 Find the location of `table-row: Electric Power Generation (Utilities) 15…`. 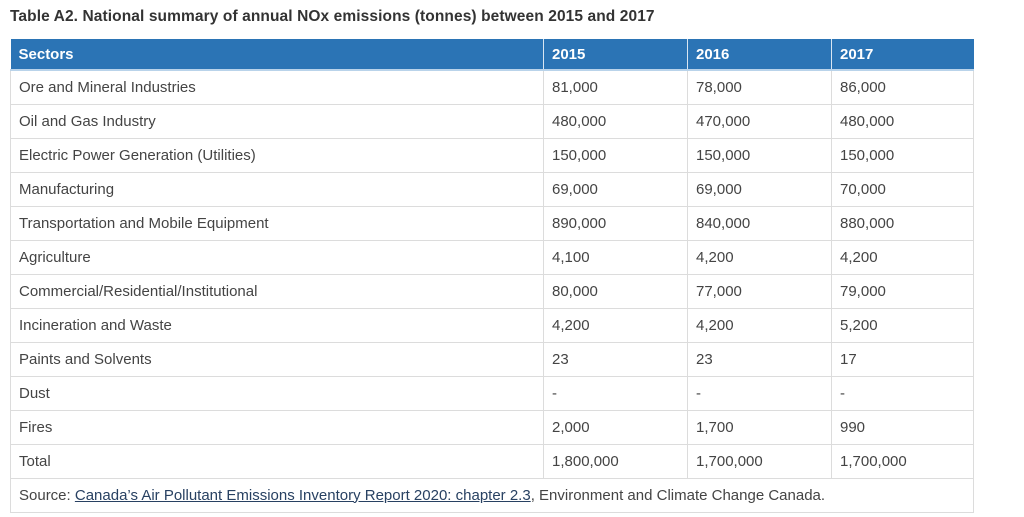

table-row: Electric Power Generation (Utilities) 15… is located at coordinates (492, 155).